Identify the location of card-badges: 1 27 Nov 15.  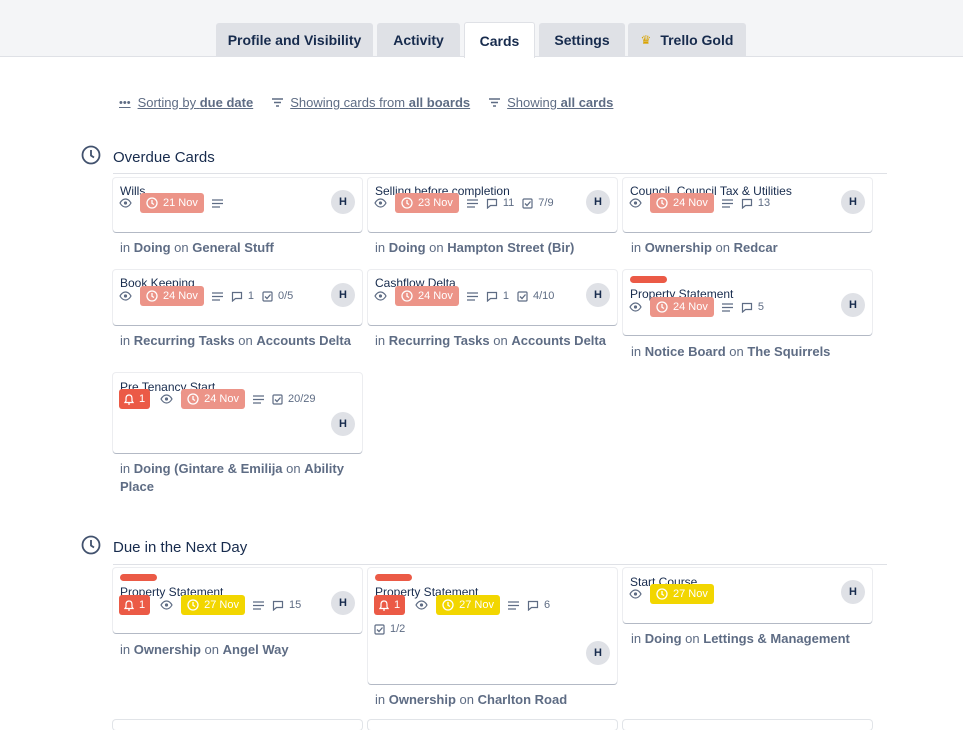
(214, 605).